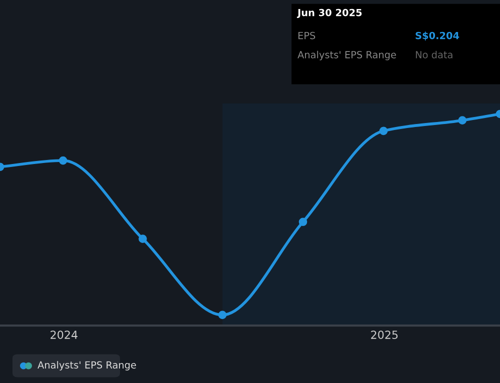  I want to click on x-tick-label: 2024, so click(64, 335).